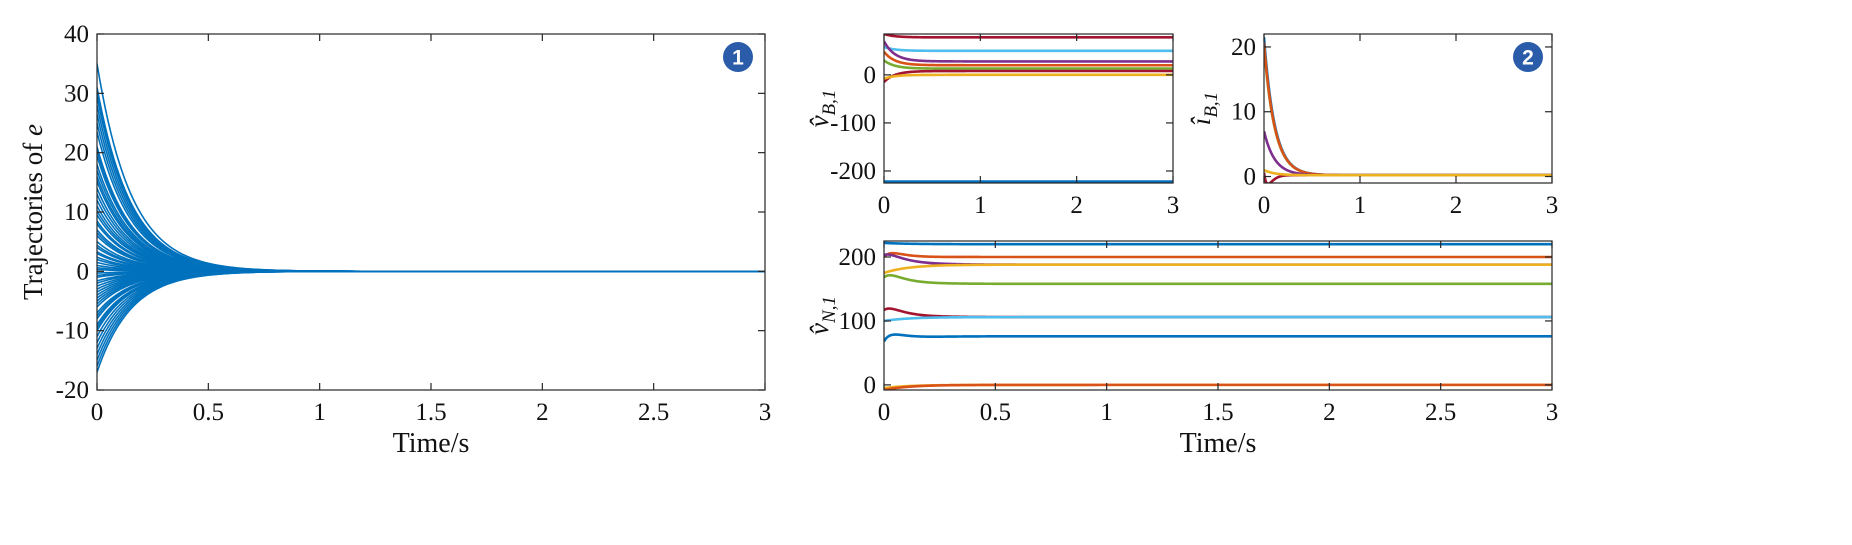 This screenshot has width=1852, height=545. I want to click on y-axis-label: îB,1, so click(1204, 108).